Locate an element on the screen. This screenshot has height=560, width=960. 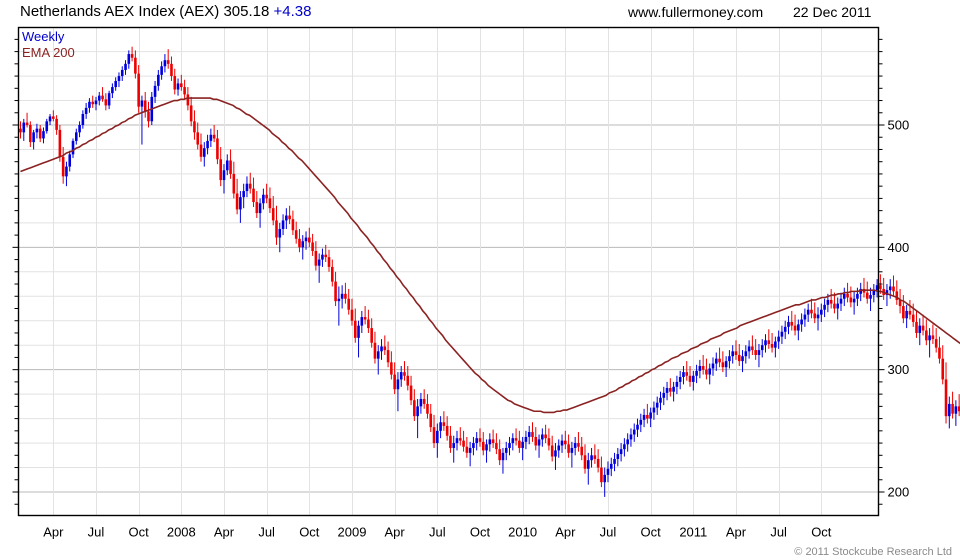
svg-text: 2008 is located at coordinates (181, 532).